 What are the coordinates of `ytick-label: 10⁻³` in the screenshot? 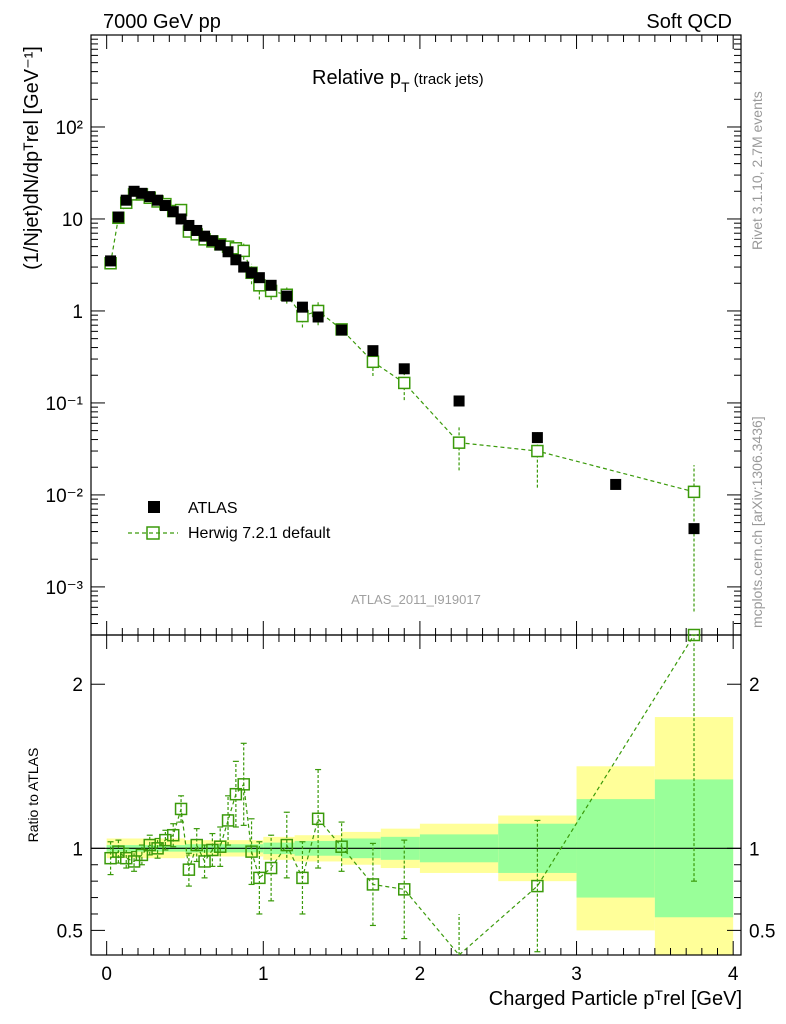 It's located at (65, 588).